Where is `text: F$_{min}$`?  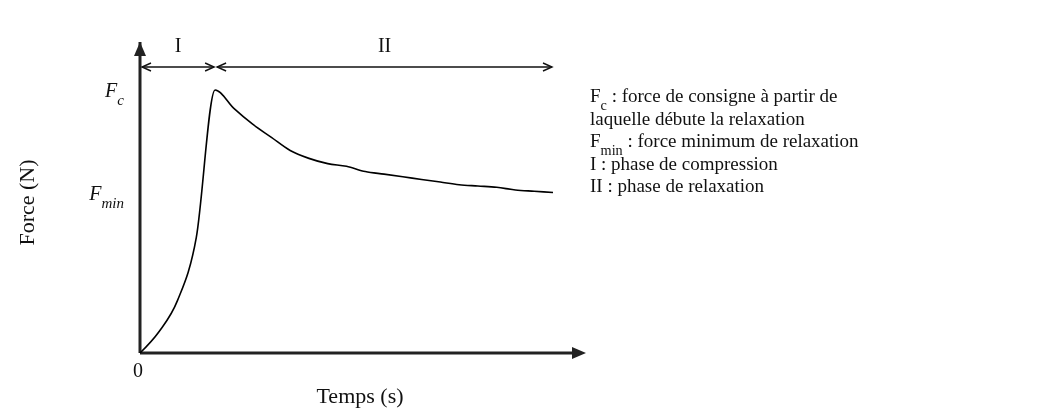 text: F$_{min}$ is located at coordinates (106, 196).